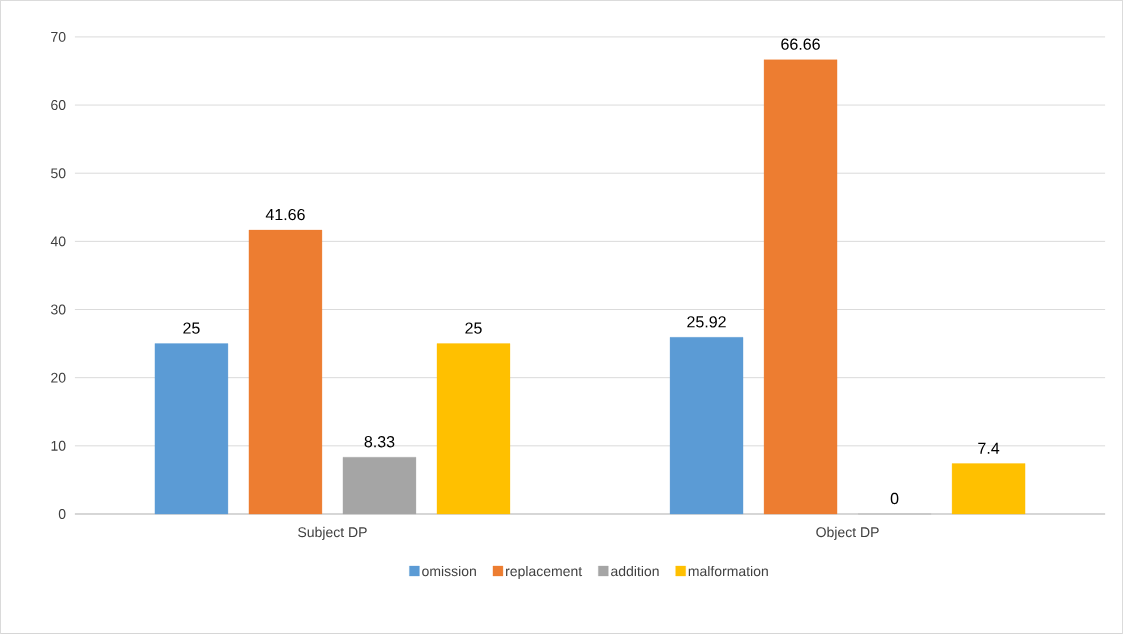  Describe the element at coordinates (62, 514) in the screenshot. I see `y-tick-label: 0` at that location.